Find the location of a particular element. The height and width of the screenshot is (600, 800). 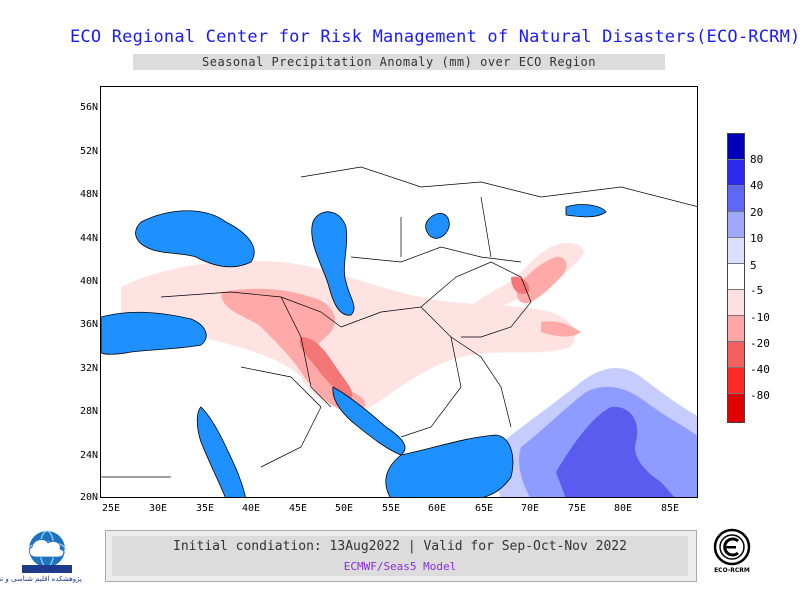

lat-label: 36N is located at coordinates (88, 324).